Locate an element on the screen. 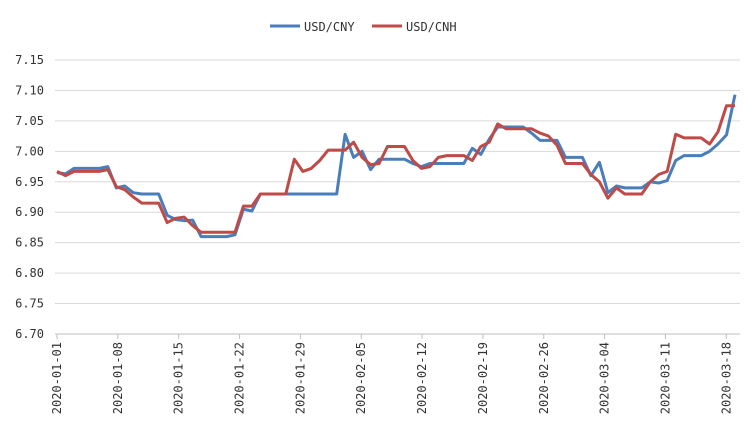 The width and height of the screenshot is (756, 443). y-tick-label: 6.80 is located at coordinates (29, 273).